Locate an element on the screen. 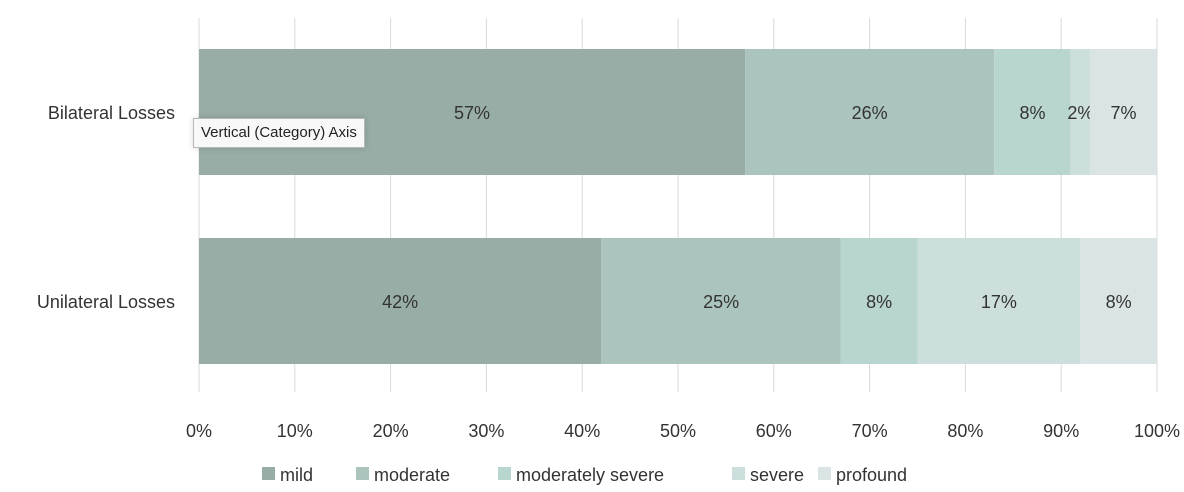  data-label: 42% is located at coordinates (400, 302).